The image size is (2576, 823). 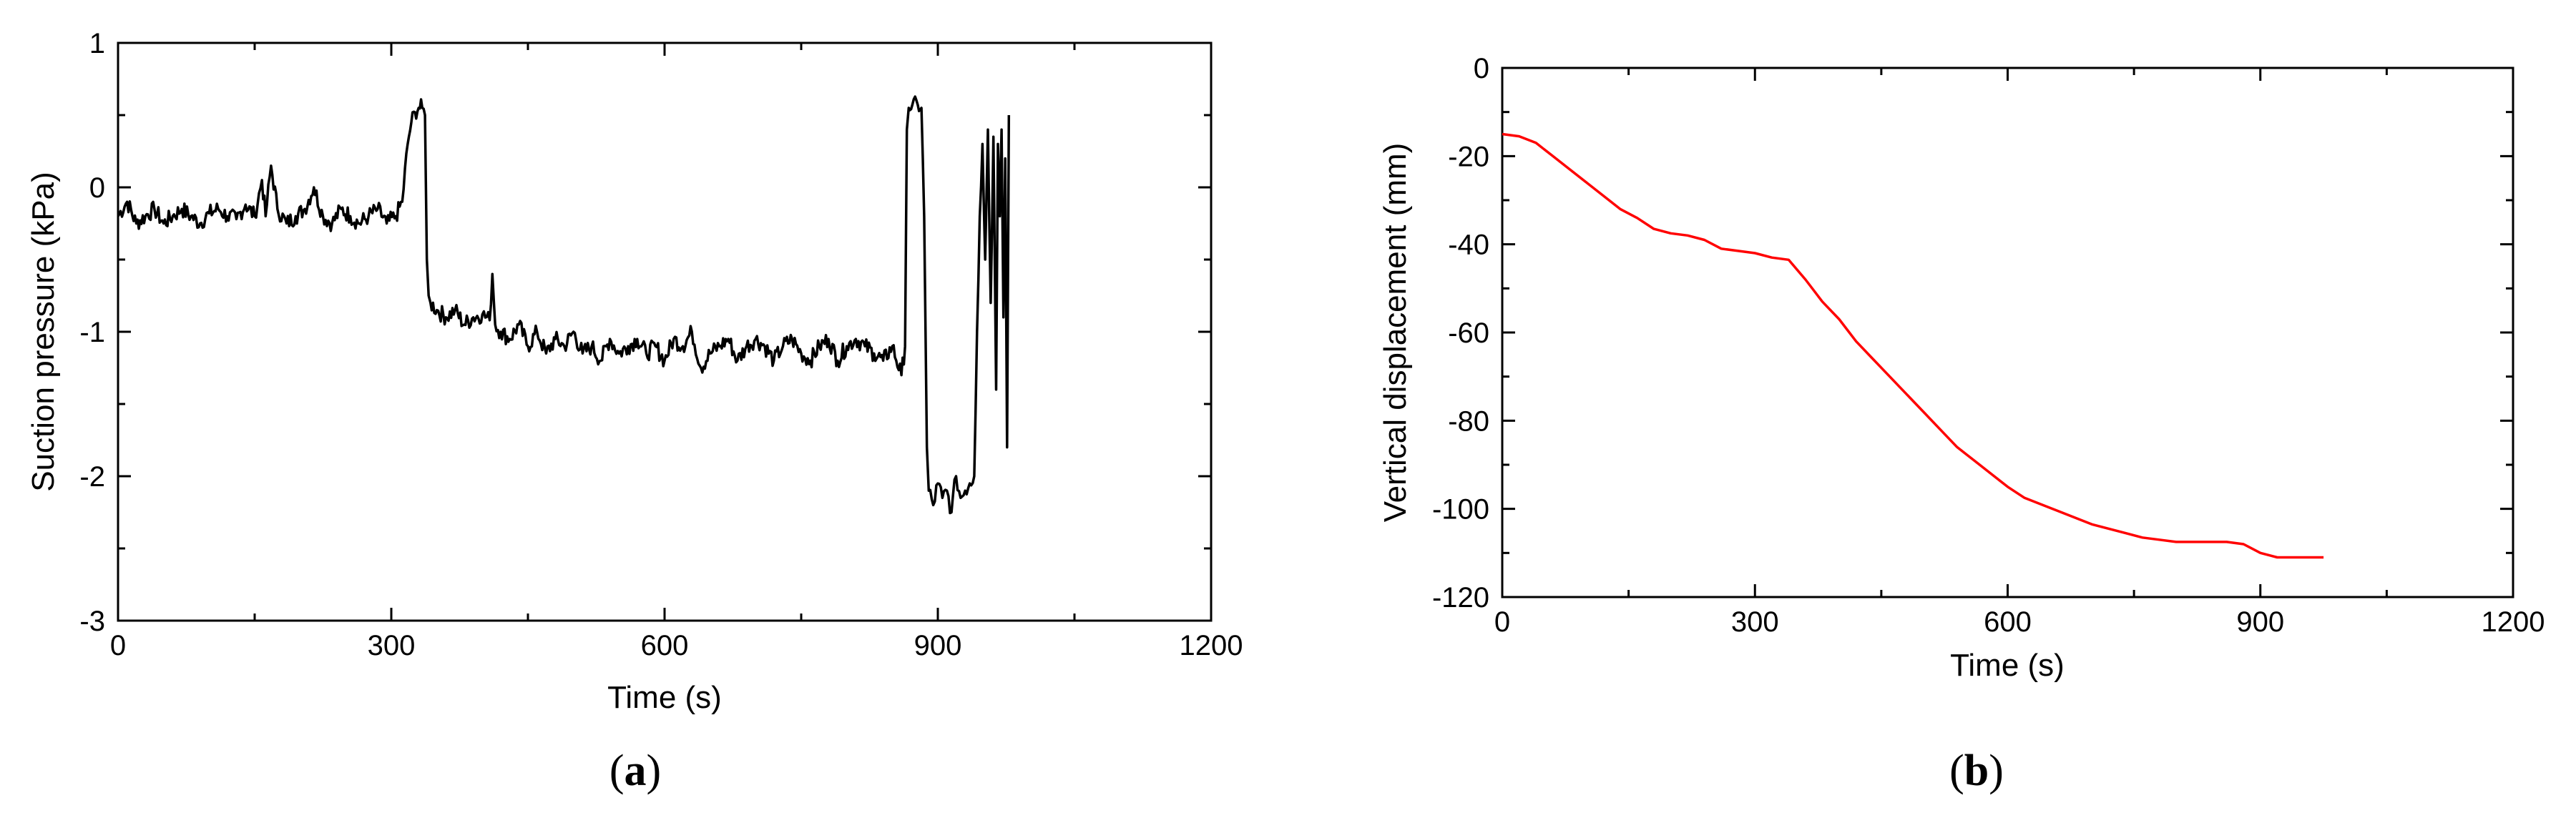 What do you see at coordinates (1461, 597) in the screenshot?
I see `chart-b-ytick-label: -120` at bounding box center [1461, 597].